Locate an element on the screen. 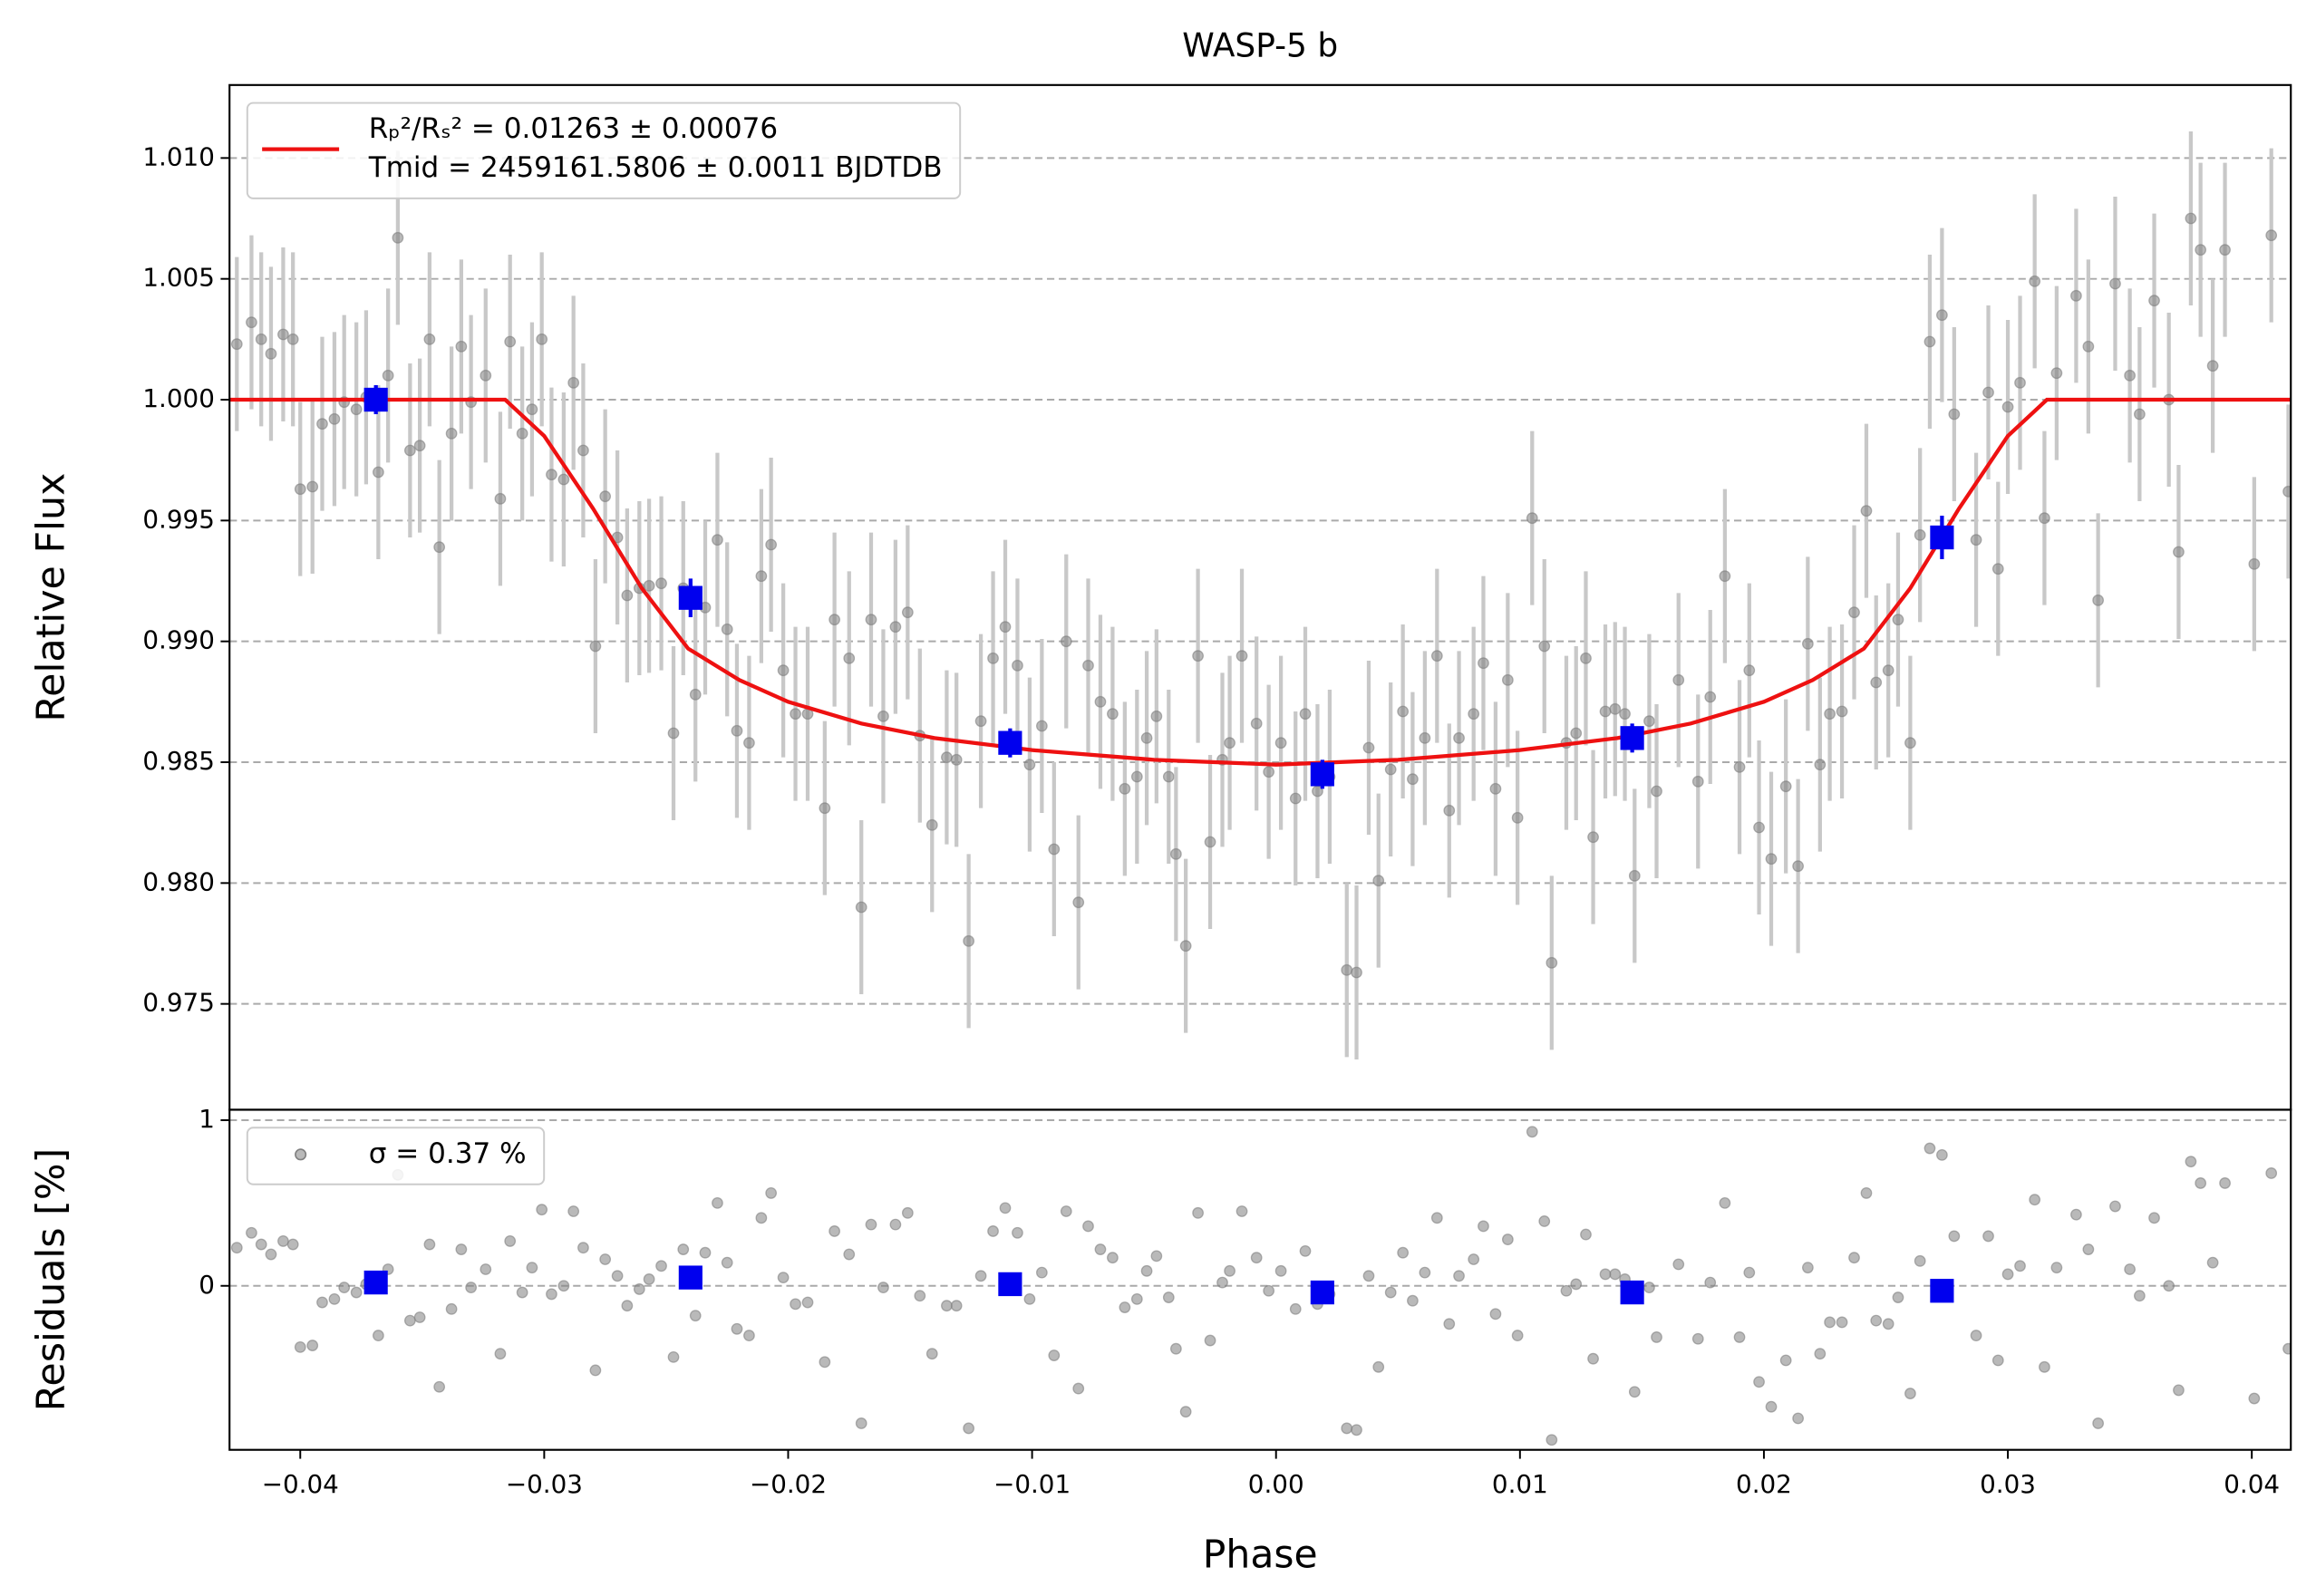 This screenshot has width=2316, height=1596. legend-swatch is located at coordinates (301, 1154).